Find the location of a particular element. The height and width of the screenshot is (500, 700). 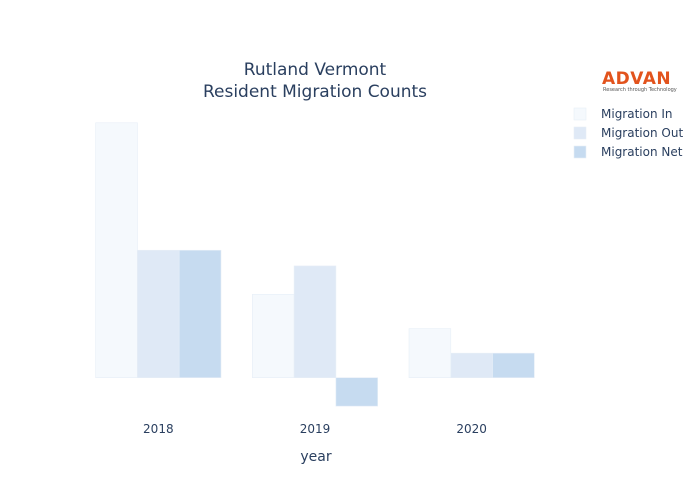

bar-migration-out-2020 is located at coordinates (471, 365).